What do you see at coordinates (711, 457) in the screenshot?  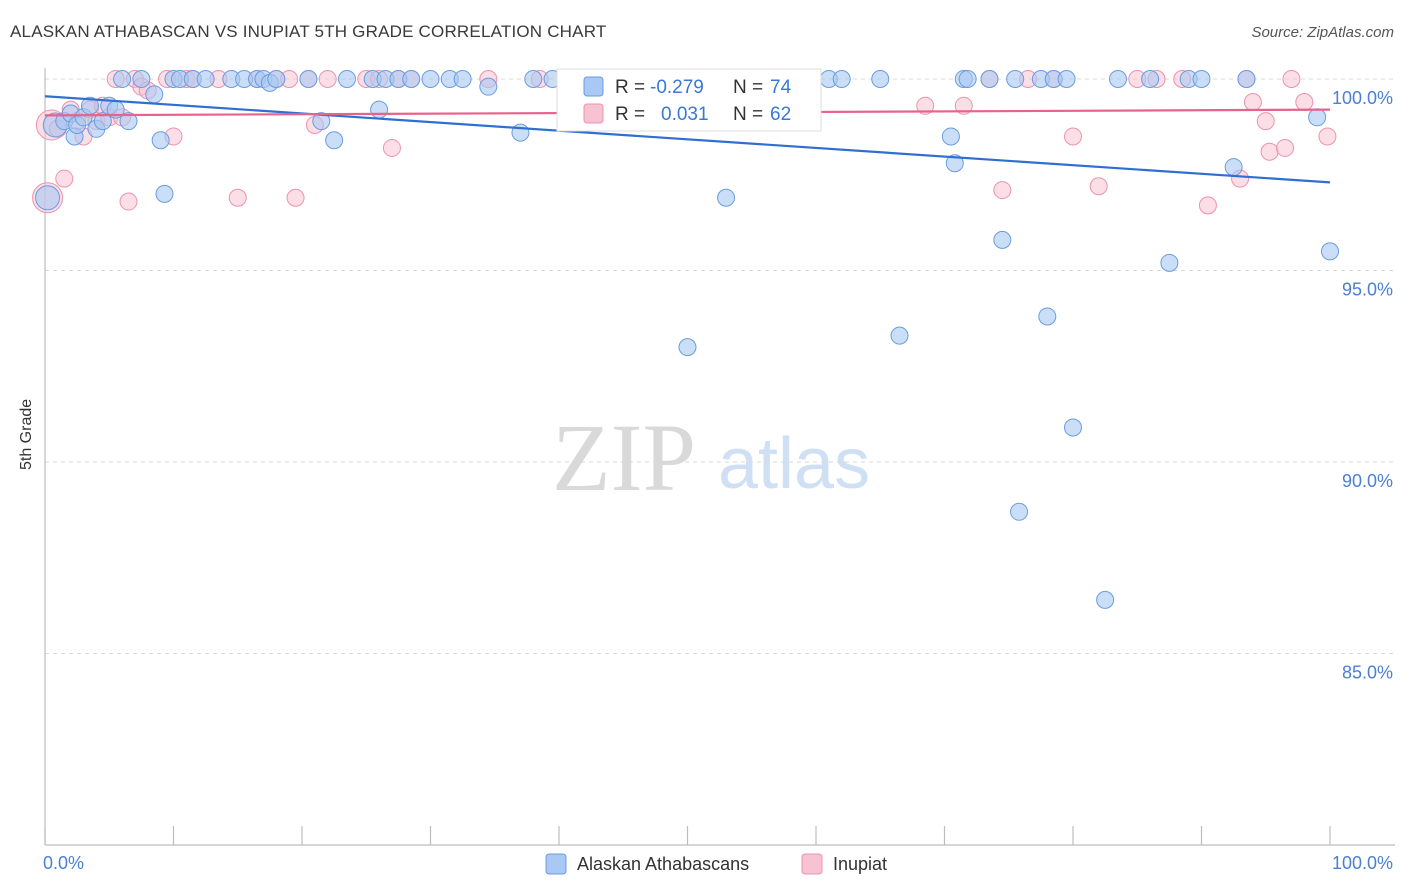 I see `watermark: ZIP atlas` at bounding box center [711, 457].